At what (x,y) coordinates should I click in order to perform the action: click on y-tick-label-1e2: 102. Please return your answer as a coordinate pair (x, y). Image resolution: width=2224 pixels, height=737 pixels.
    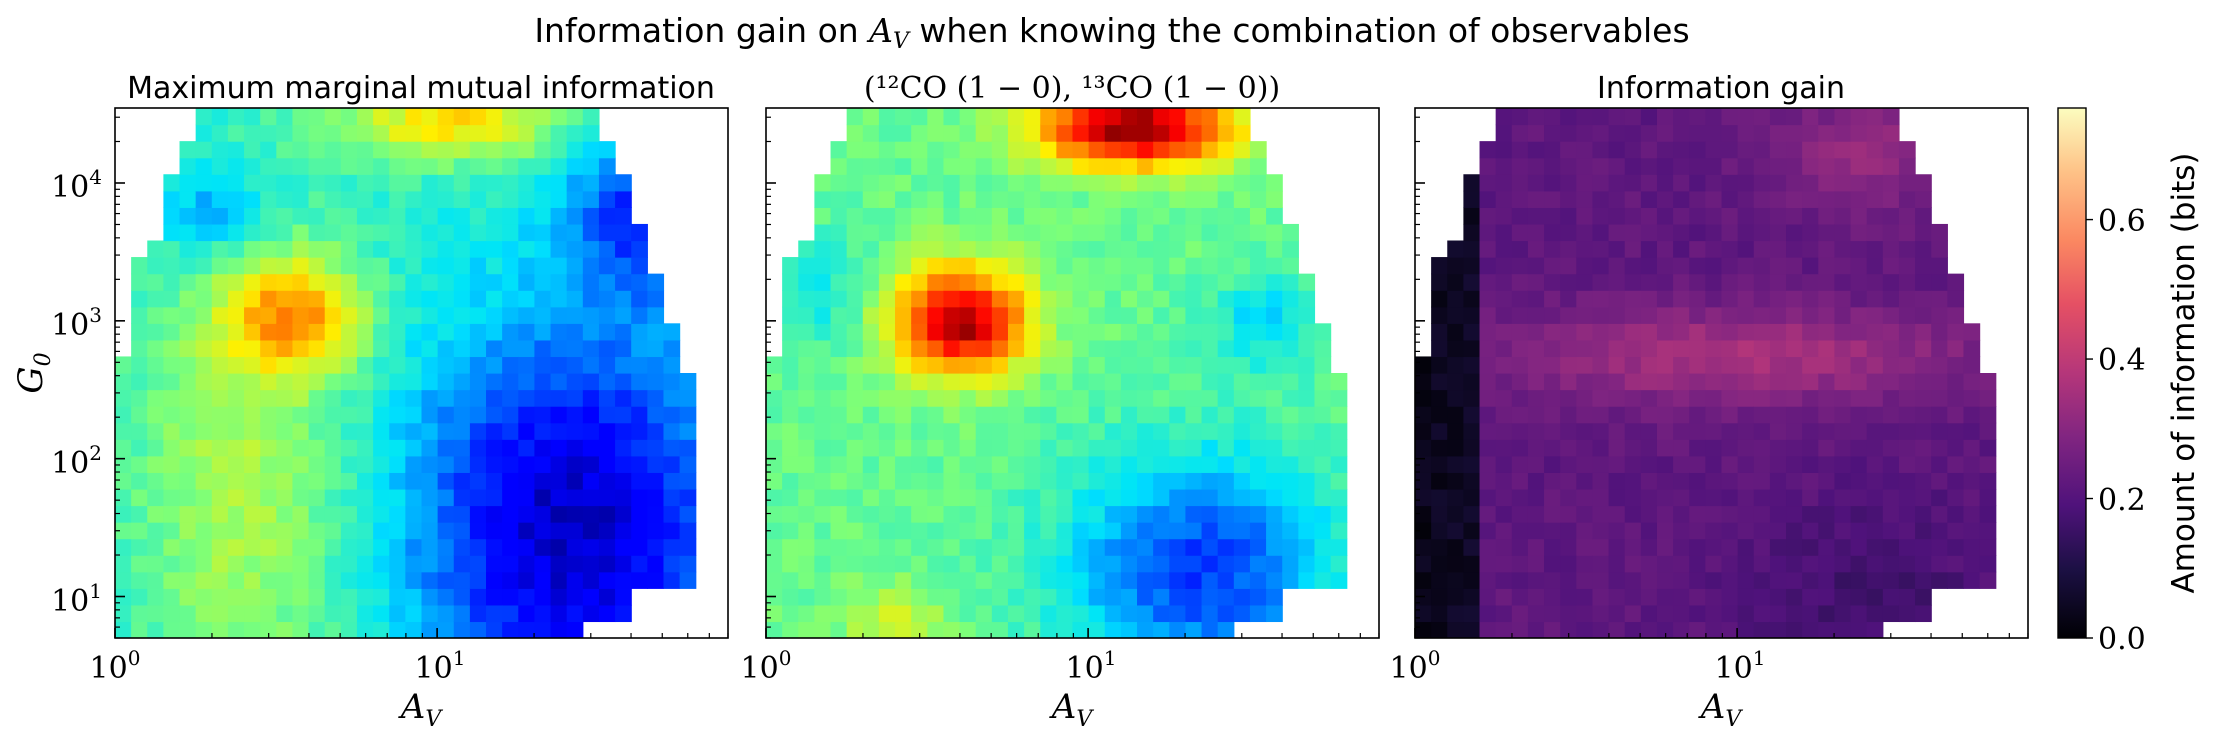
    Looking at the image, I should click on (76, 461).